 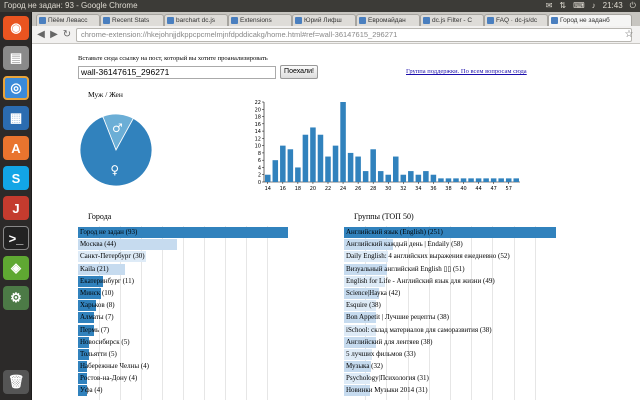 I want to click on city-row: Харьков (8), so click(x=183, y=305).